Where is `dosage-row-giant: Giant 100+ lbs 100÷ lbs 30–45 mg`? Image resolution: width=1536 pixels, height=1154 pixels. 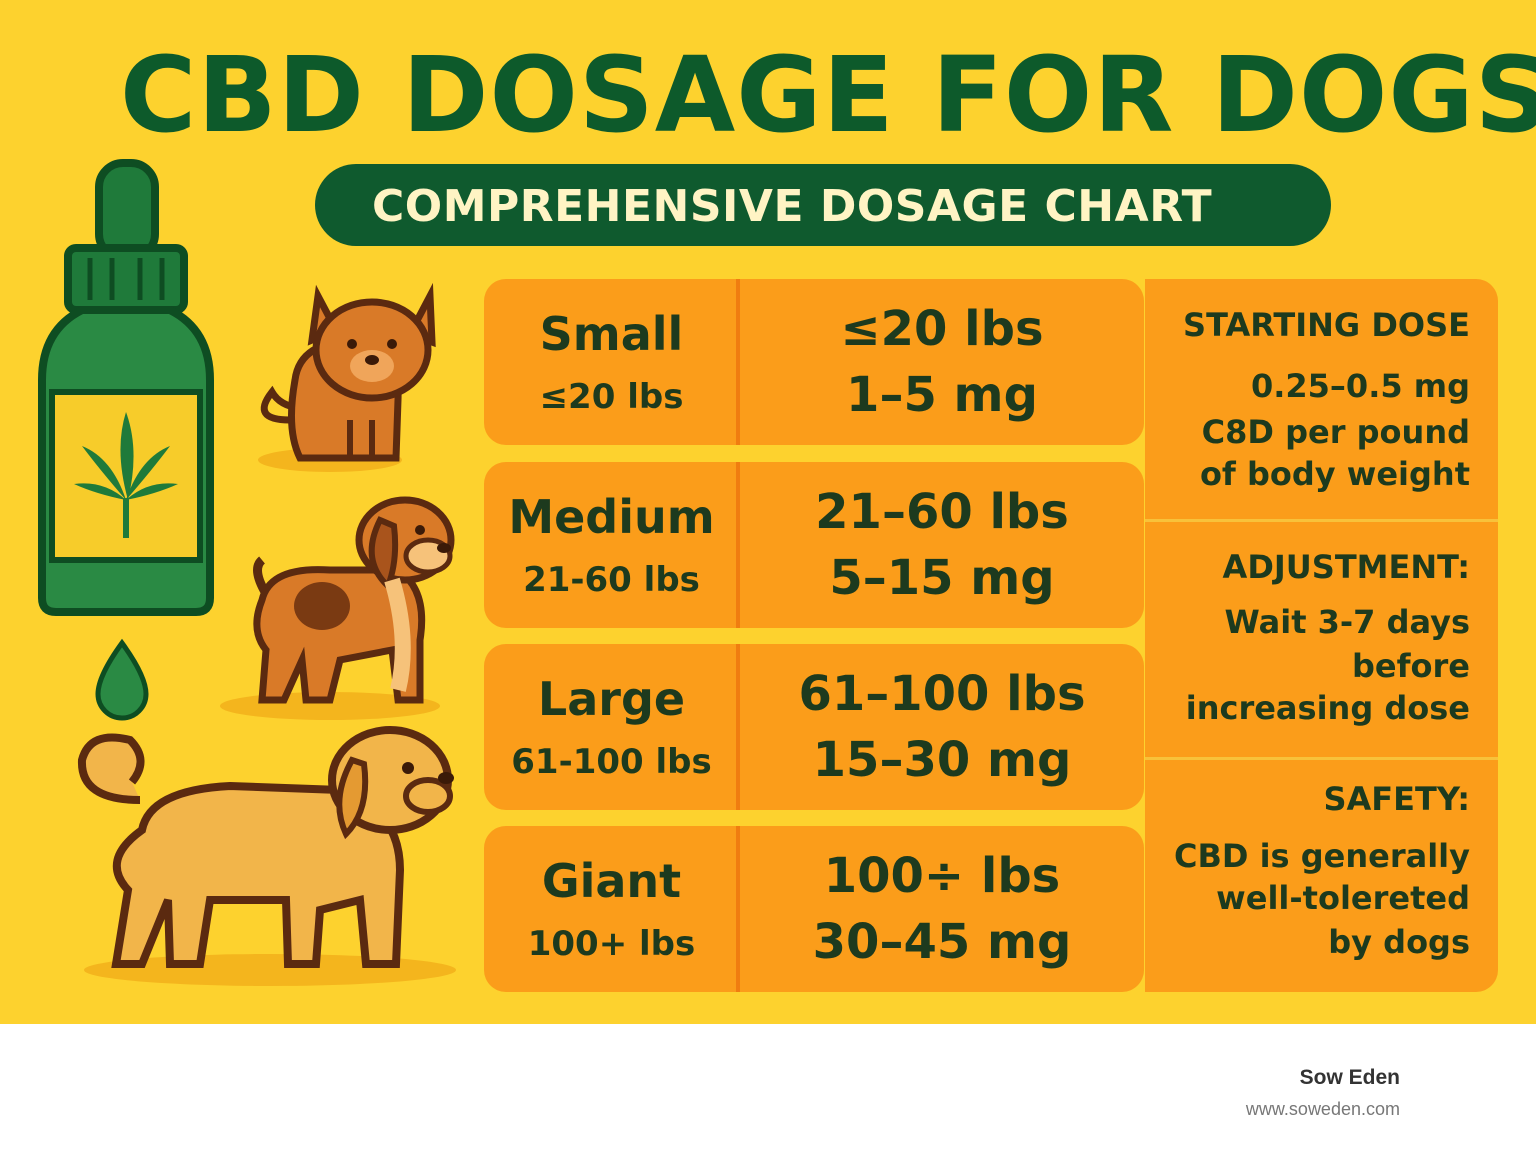 dosage-row-giant: Giant 100+ lbs 100÷ lbs 30–45 mg is located at coordinates (814, 909).